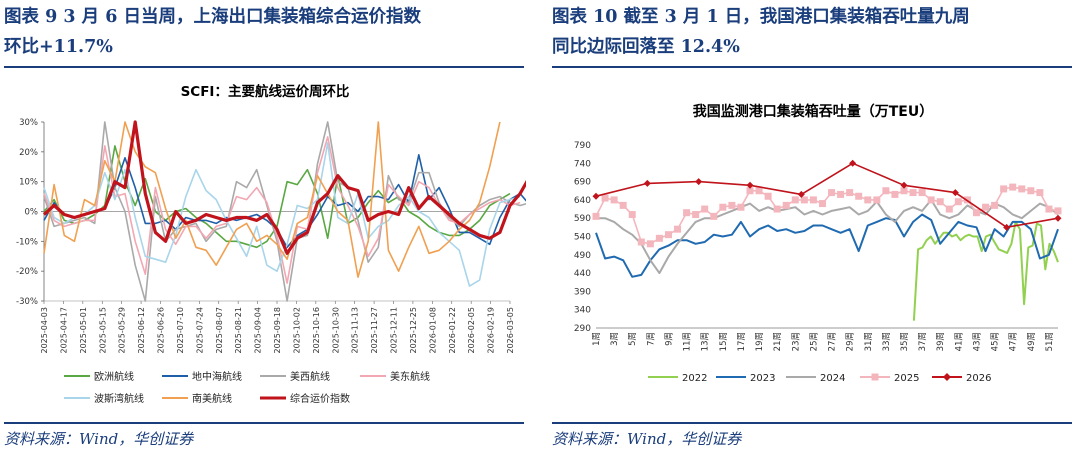 The image size is (1080, 459). I want to click on legend-label: 波斯湾航线, so click(119, 398).